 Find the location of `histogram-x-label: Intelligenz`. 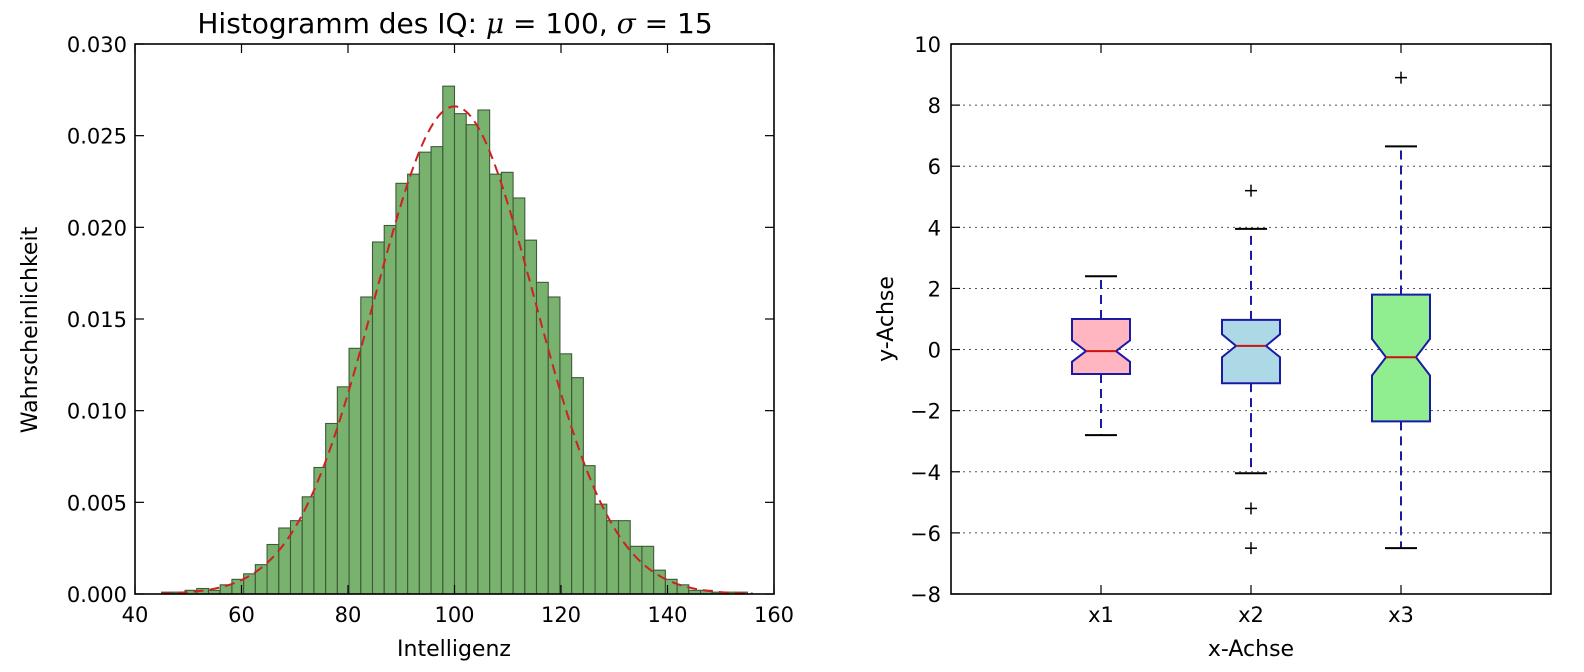

histogram-x-label: Intelligenz is located at coordinates (454, 649).